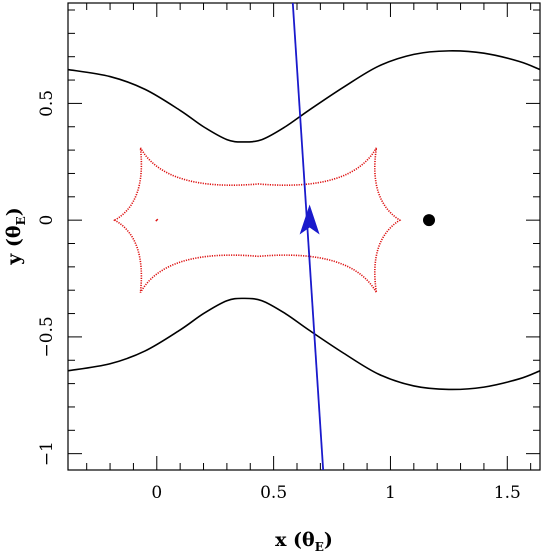 The height and width of the screenshot is (555, 541). Describe the element at coordinates (47, 220) in the screenshot. I see `y-tick-label: 0` at that location.